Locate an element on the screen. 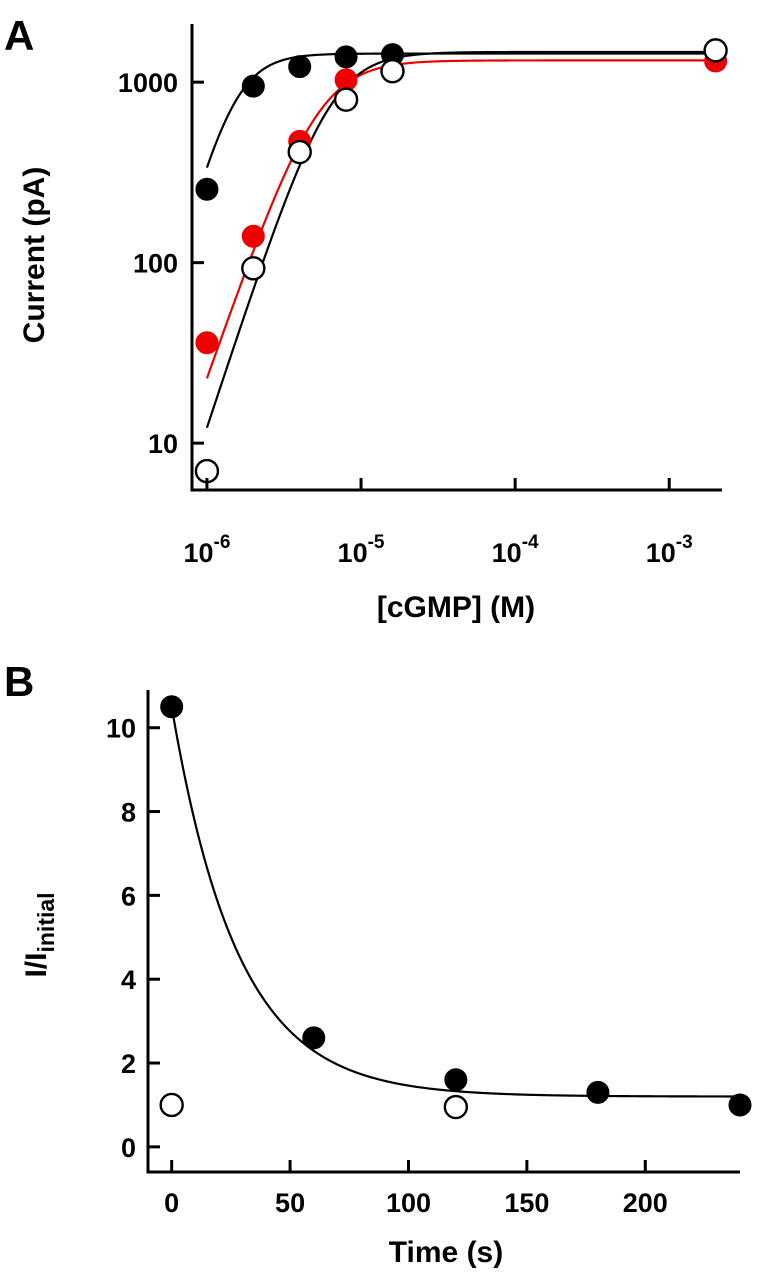  panel-b-y-axis-title-text: I/Iinitial is located at coordinates (39, 934).